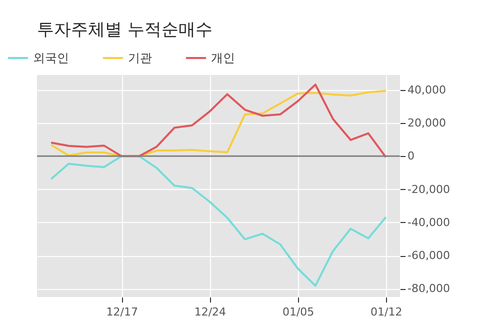 The width and height of the screenshot is (500, 323). What do you see at coordinates (124, 30) in the screenshot?
I see `chart-title: 투자주체별 누적순매수` at bounding box center [124, 30].